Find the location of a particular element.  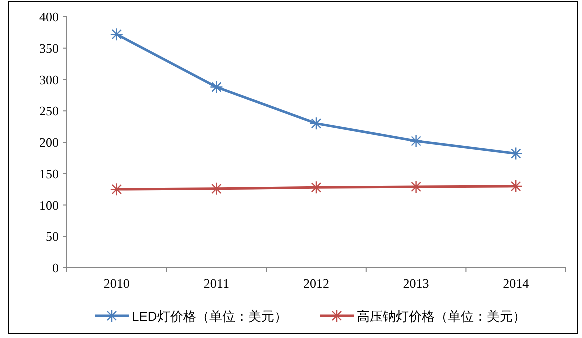

x-tick-label: 2013 is located at coordinates (416, 283).